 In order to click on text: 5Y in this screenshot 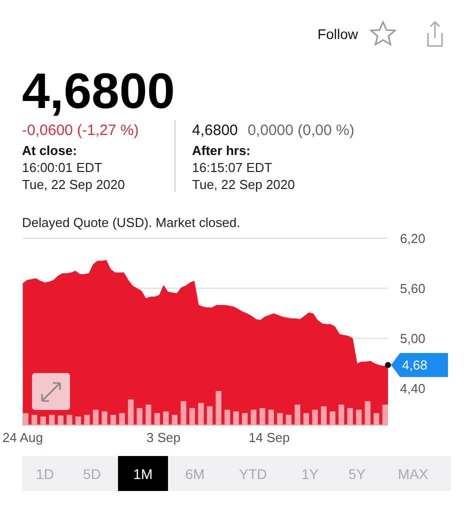, I will do `click(357, 474)`.